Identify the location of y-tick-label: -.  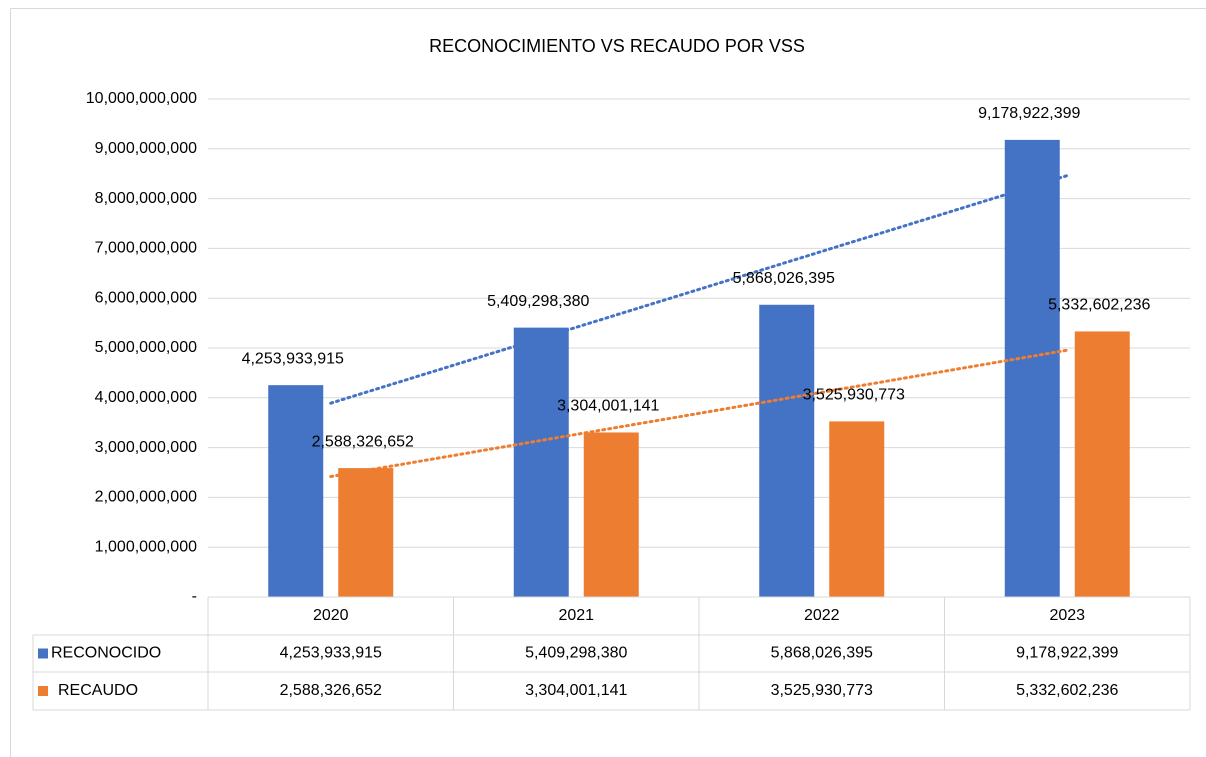
(194, 596).